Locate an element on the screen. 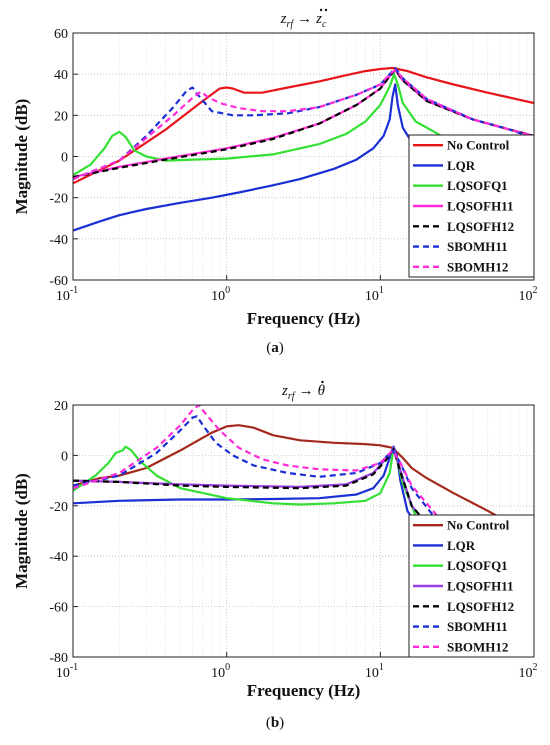 This screenshot has height=745, width=550. series-line-no-control is located at coordinates (303, 481).